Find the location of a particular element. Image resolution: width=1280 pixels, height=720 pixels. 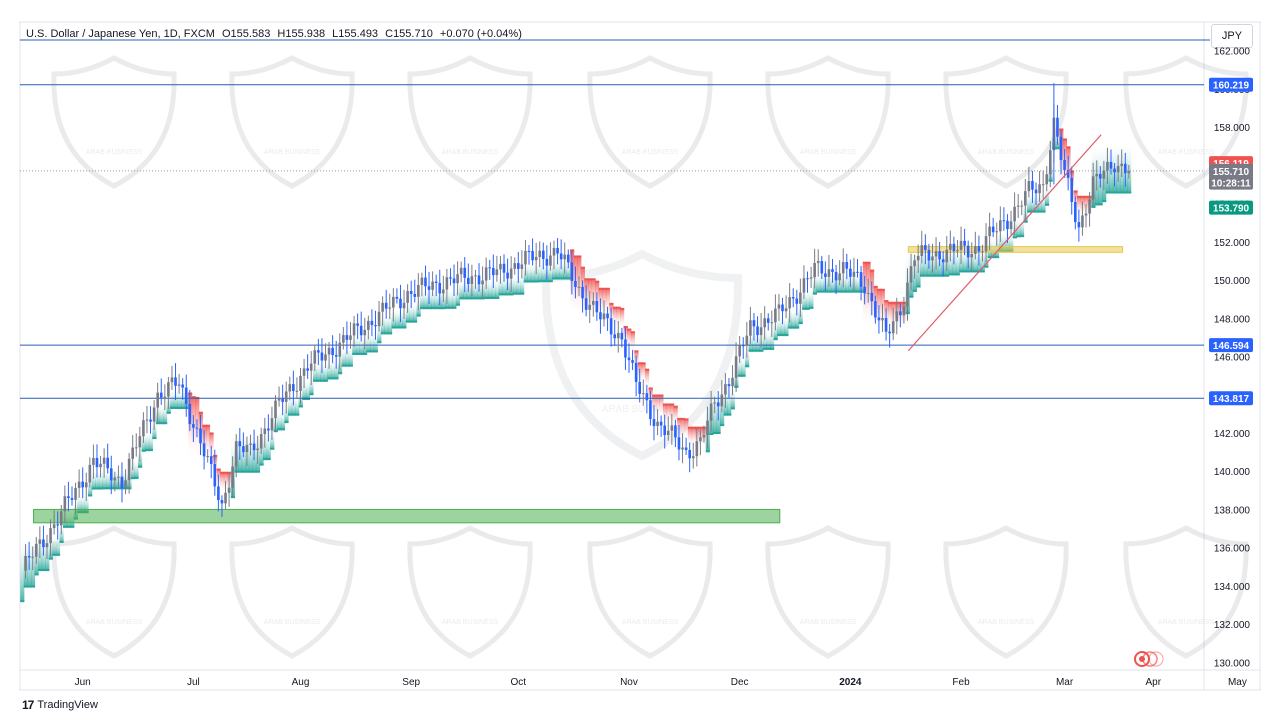

y-tick-label: 150.000 is located at coordinates (1232, 281).